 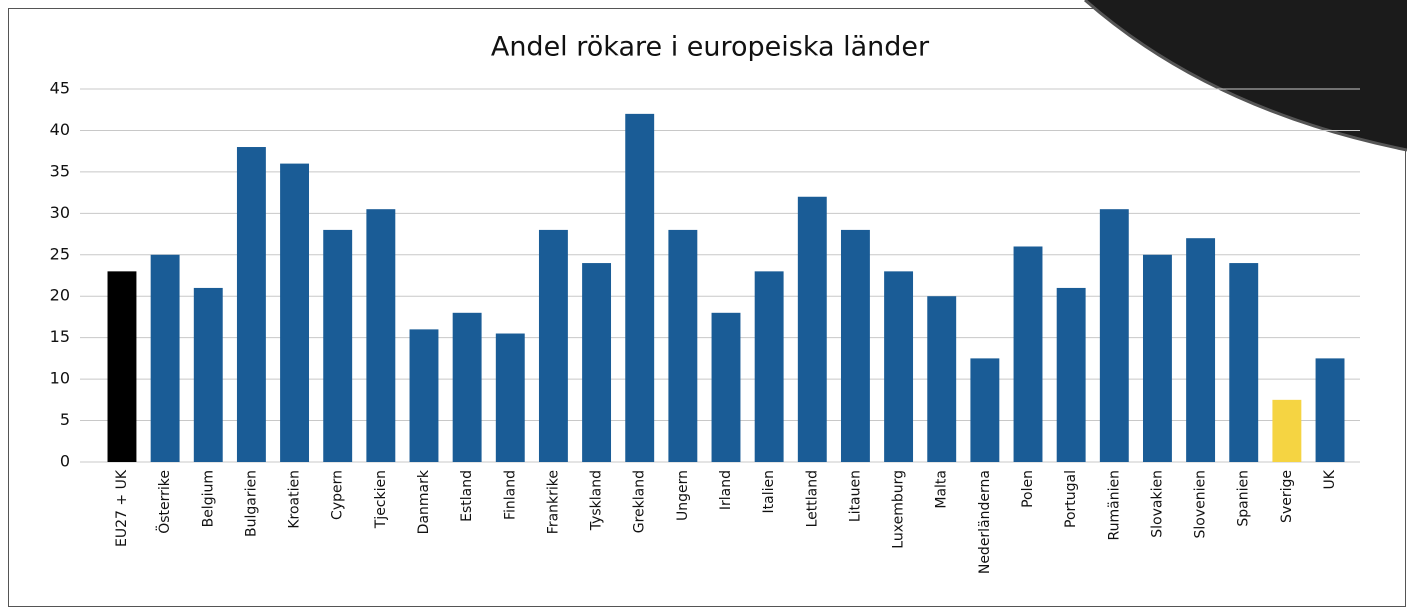 What do you see at coordinates (424, 501) in the screenshot?
I see `x-tick-label: Danmark` at bounding box center [424, 501].